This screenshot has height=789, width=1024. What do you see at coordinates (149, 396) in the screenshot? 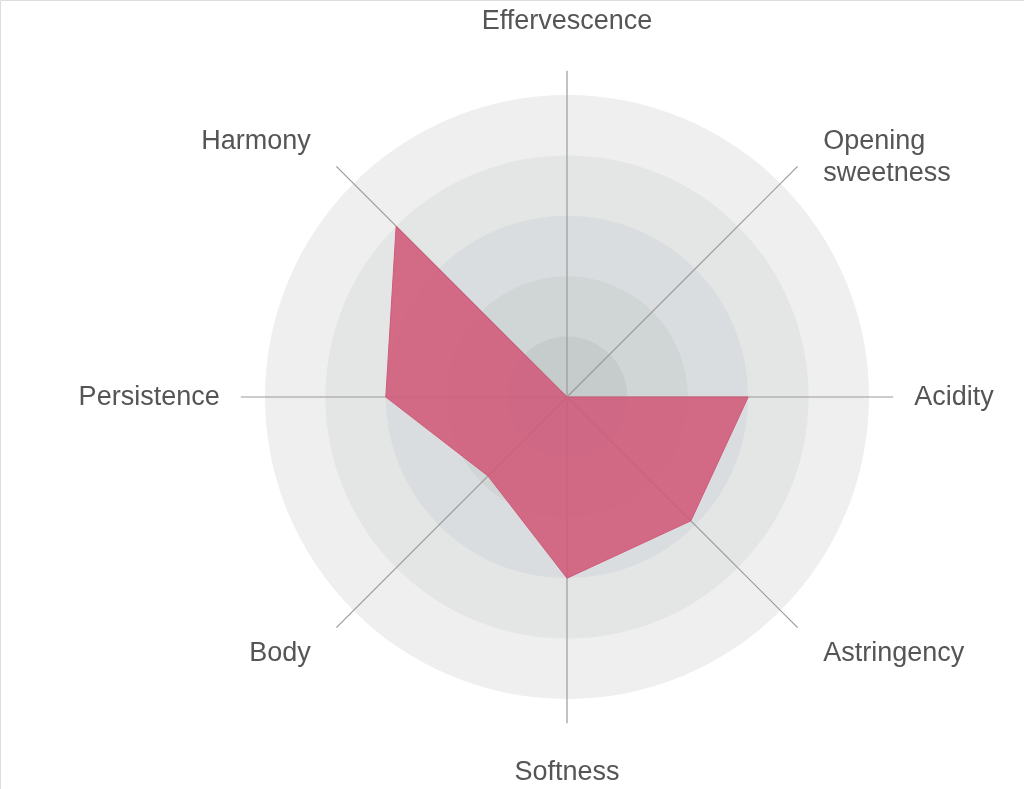
I see `spoke-label: Persistence` at bounding box center [149, 396].